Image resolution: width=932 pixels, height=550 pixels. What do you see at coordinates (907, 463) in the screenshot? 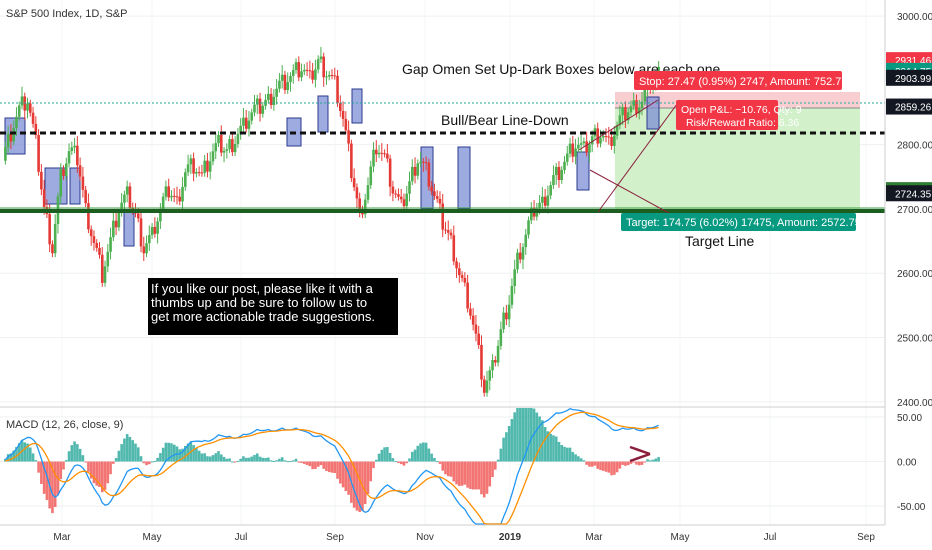
I see `macd-tick-label: 0.00` at bounding box center [907, 463].